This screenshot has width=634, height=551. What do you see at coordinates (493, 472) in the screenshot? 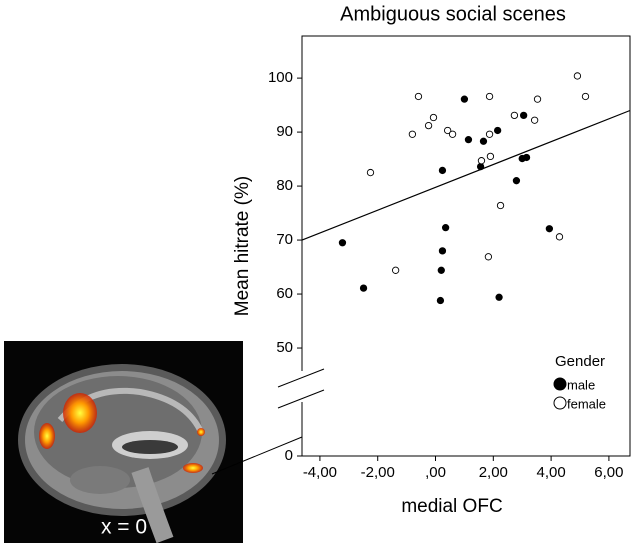
I see `x-tick-label: 2,00` at bounding box center [493, 472].